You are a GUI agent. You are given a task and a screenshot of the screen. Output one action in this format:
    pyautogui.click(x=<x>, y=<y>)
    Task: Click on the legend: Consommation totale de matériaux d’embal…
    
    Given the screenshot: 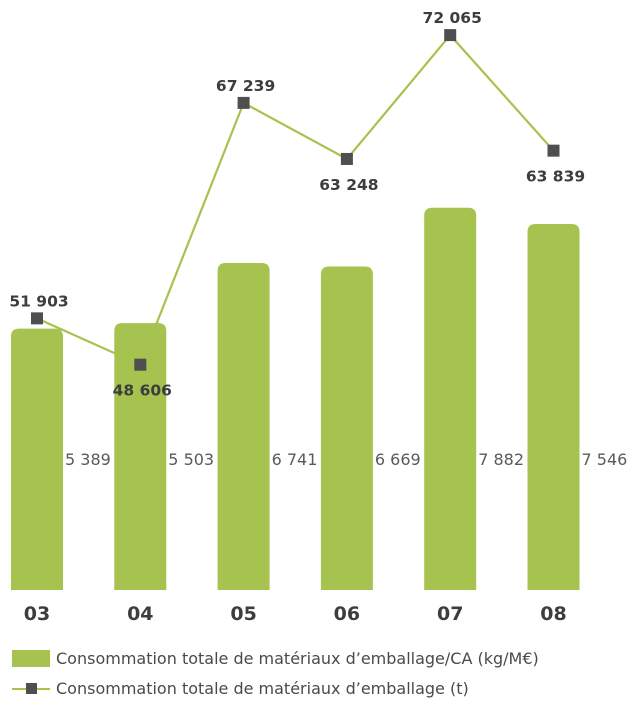 What is the action you would take?
    pyautogui.click(x=275, y=675)
    